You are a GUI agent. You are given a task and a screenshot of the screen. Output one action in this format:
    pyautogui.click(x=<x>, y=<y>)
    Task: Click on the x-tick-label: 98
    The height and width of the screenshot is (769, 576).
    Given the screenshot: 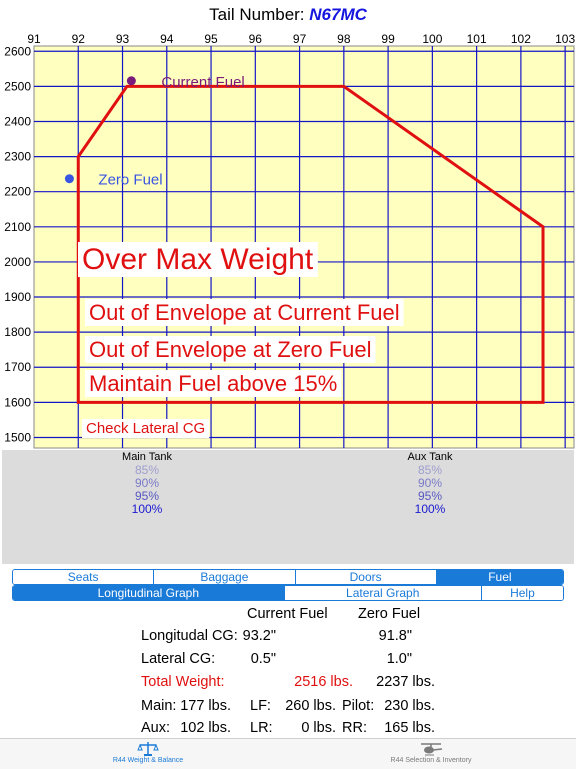 What is the action you would take?
    pyautogui.click(x=344, y=39)
    